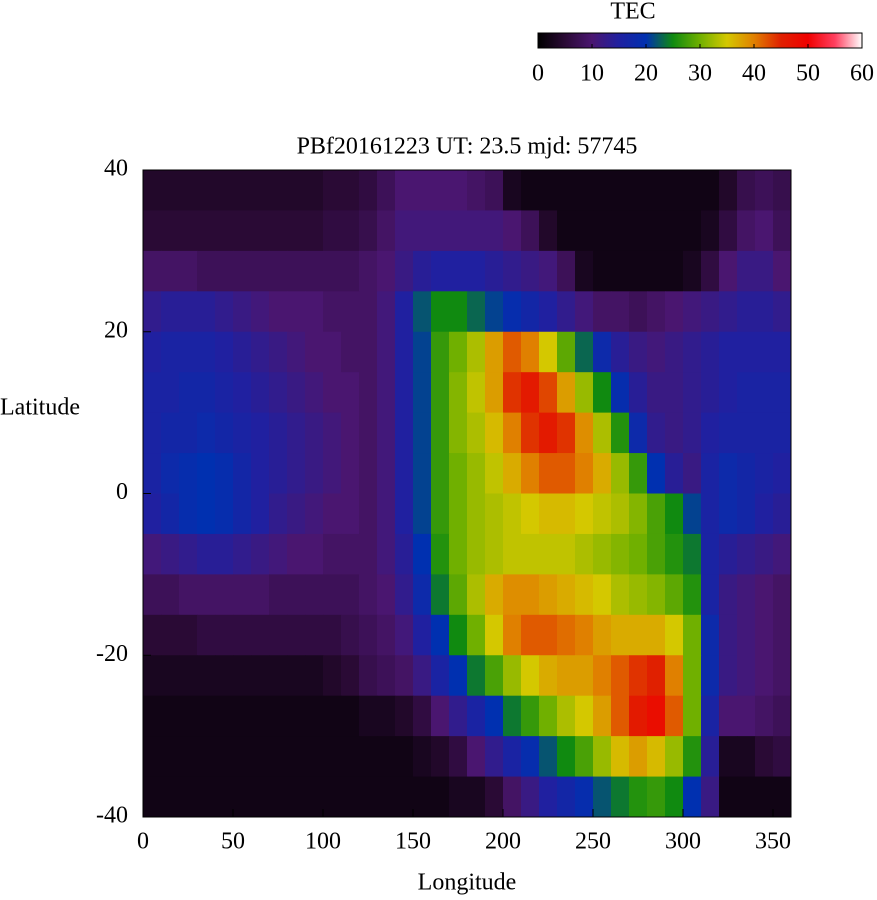 This screenshot has height=900, width=877. I want to click on x-tick-label: 350, so click(773, 842).